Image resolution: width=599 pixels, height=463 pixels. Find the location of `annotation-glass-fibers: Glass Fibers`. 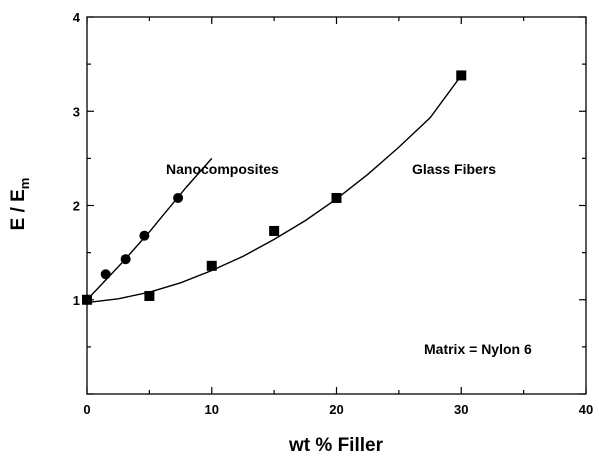

annotation-glass-fibers: Glass Fibers is located at coordinates (454, 169).